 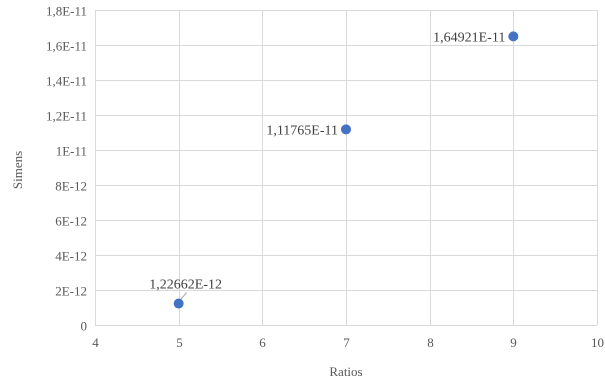 I want to click on data-label: 1,11765E-11, so click(x=302, y=130).